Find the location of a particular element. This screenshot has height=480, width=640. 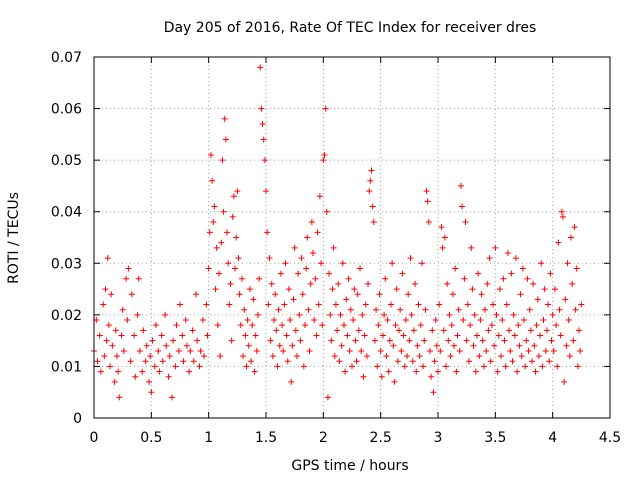

y-tick-label: 0.06 is located at coordinates (66, 110).